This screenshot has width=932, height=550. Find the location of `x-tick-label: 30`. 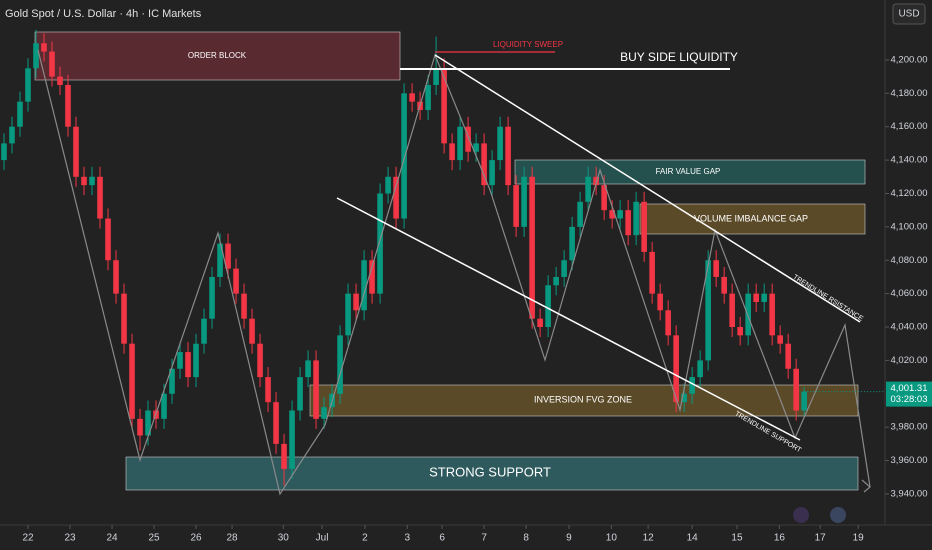

x-tick-label: 30 is located at coordinates (284, 538).